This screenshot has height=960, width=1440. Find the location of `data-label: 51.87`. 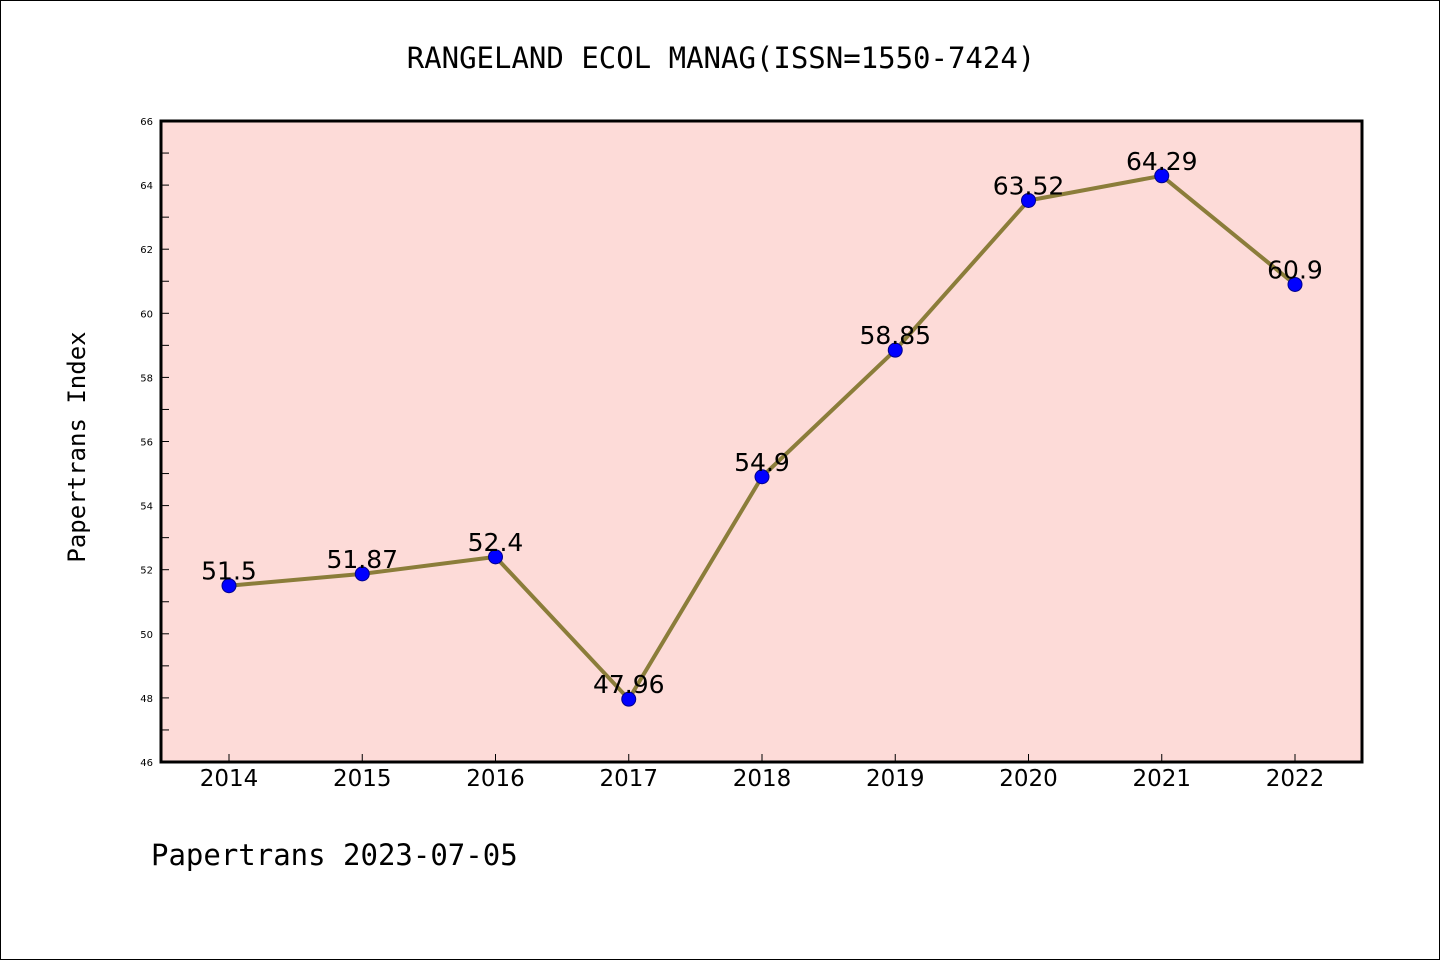

data-label: 51.87 is located at coordinates (362, 559).